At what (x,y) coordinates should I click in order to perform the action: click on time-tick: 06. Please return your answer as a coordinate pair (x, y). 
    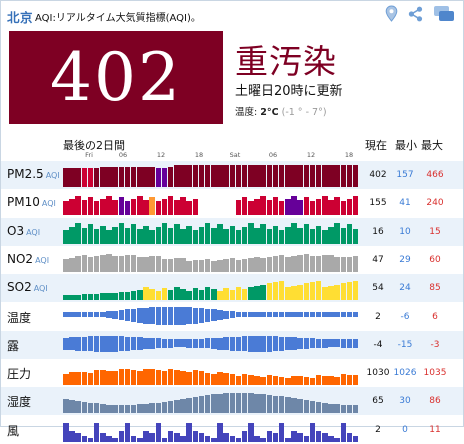
    Looking at the image, I should click on (273, 155).